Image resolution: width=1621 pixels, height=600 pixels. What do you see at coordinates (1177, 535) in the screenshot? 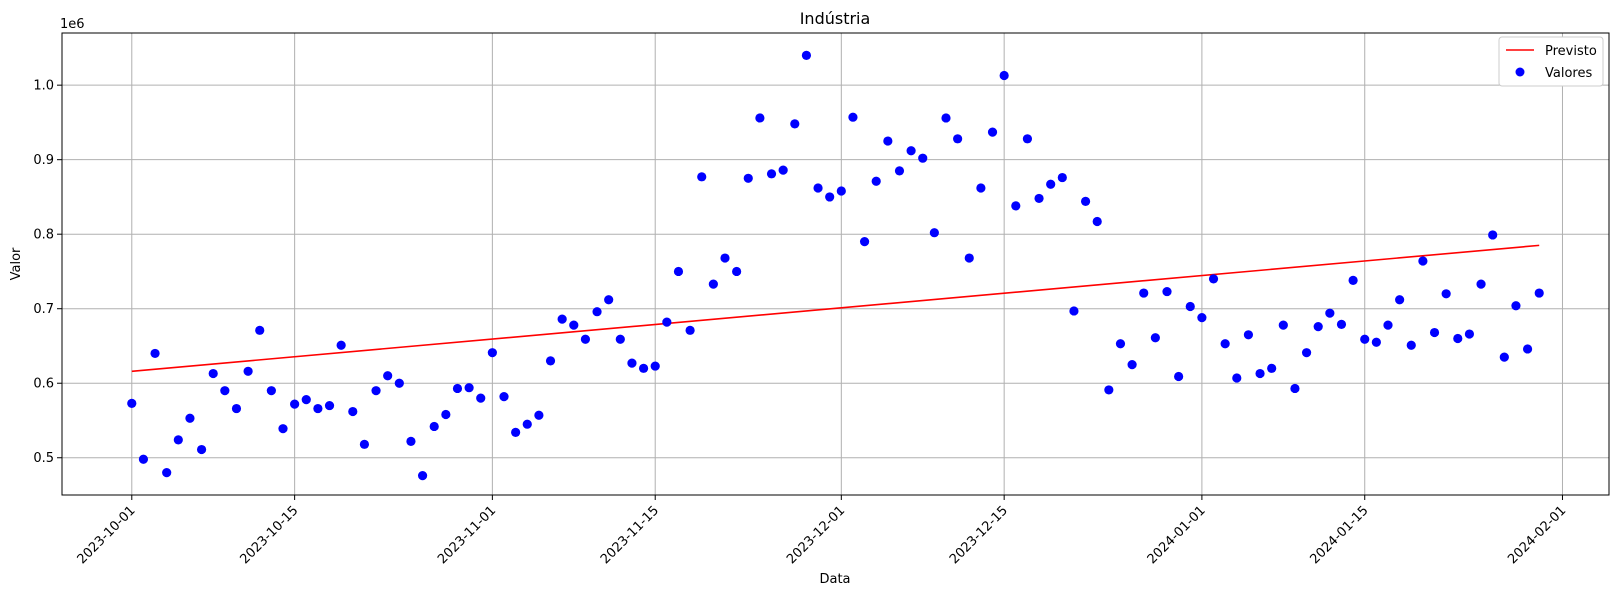
I see `x-tick-label: 2024-01-01` at bounding box center [1177, 535].